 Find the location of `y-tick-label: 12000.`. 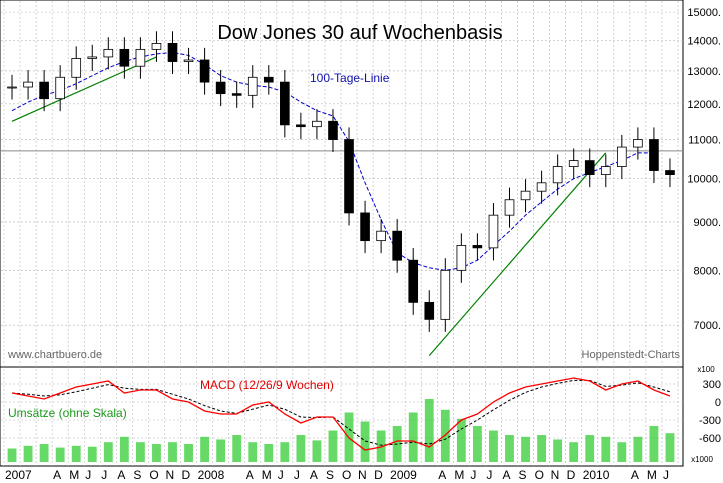

y-tick-label: 12000. is located at coordinates (704, 105).